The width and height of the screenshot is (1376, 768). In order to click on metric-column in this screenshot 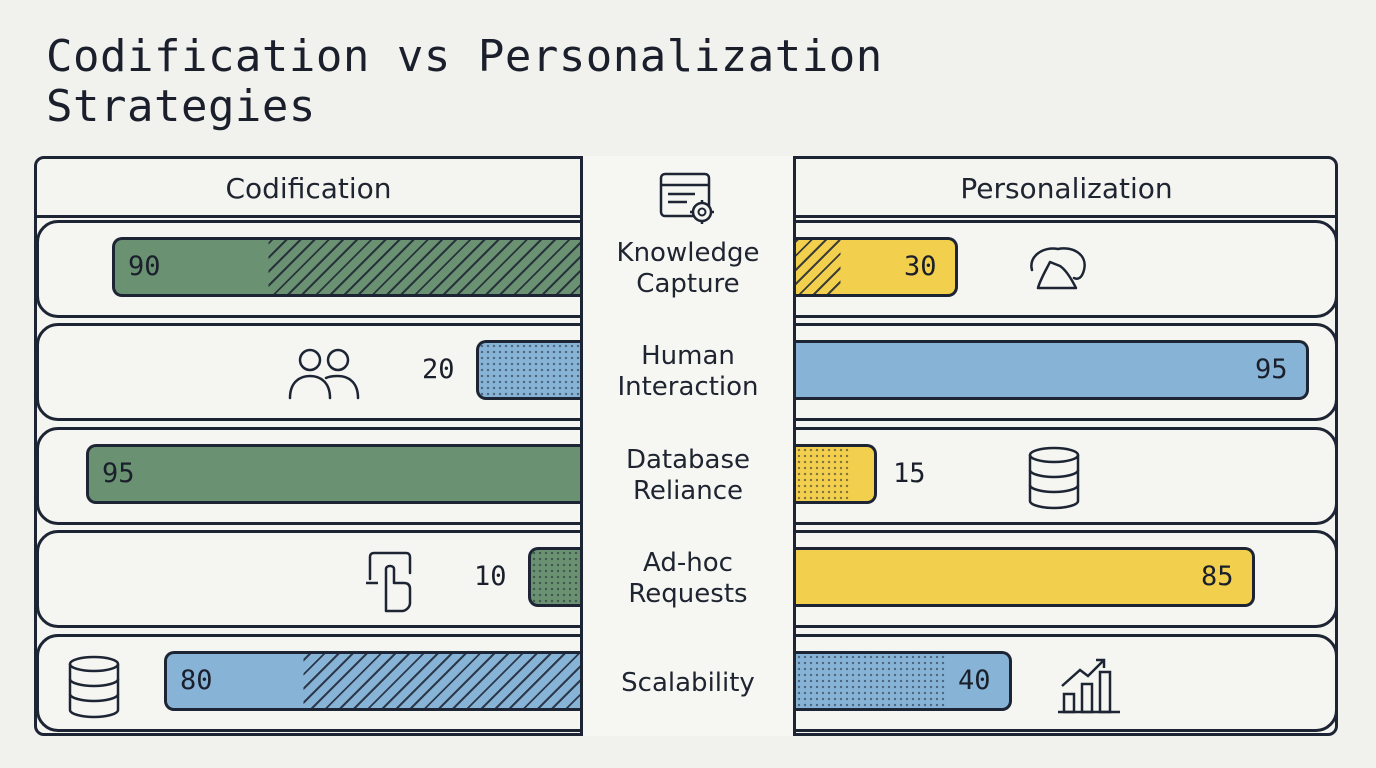, I will do `click(688, 446)`.